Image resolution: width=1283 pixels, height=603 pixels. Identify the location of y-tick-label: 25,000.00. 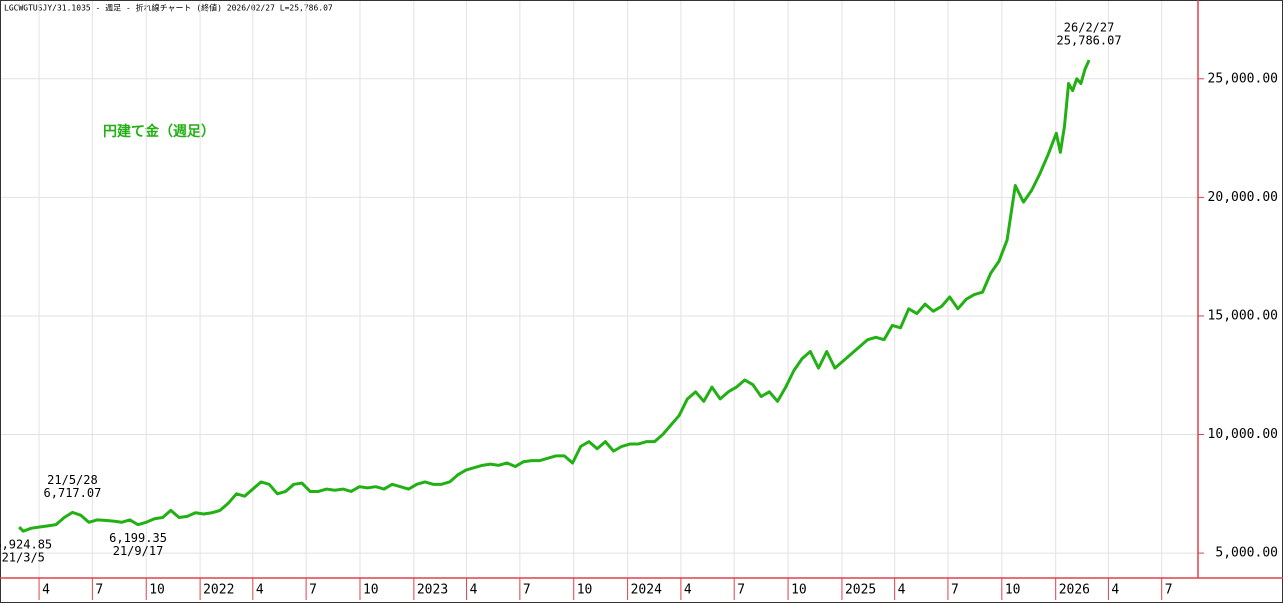
(1243, 78).